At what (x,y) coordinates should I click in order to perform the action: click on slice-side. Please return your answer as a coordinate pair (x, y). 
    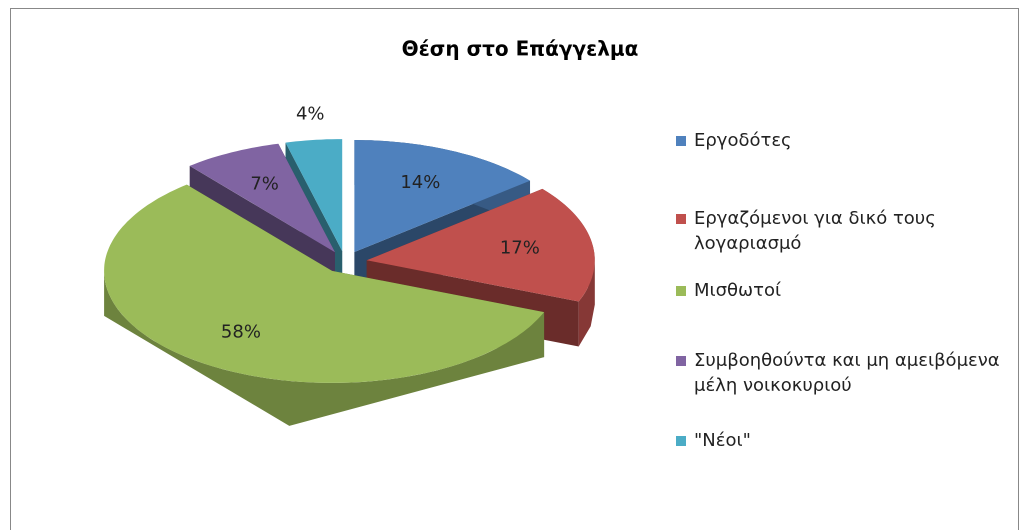
    Looking at the image, I should click on (324, 348).